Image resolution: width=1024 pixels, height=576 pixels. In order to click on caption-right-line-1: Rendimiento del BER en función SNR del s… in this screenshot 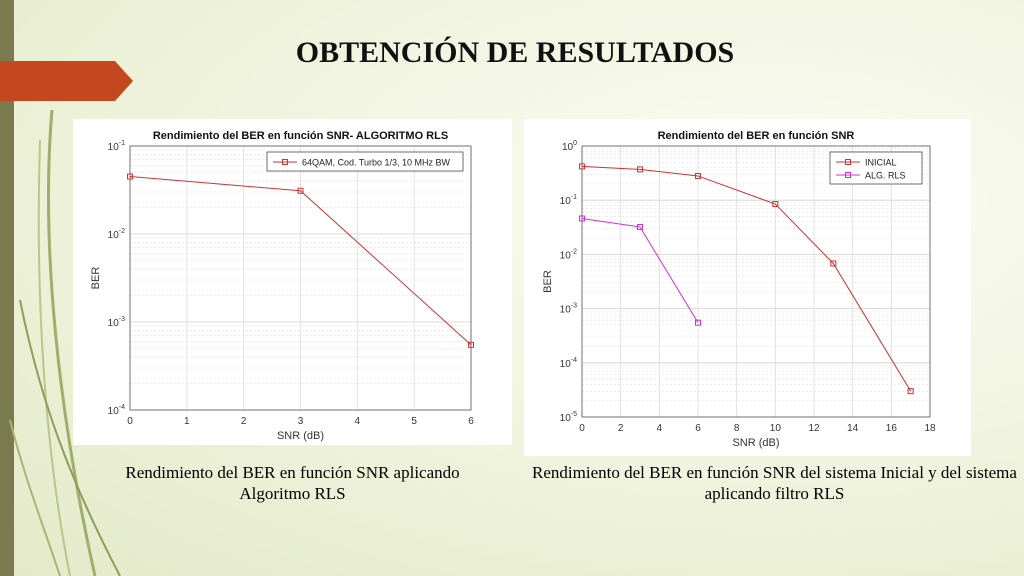, I will do `click(774, 472)`.